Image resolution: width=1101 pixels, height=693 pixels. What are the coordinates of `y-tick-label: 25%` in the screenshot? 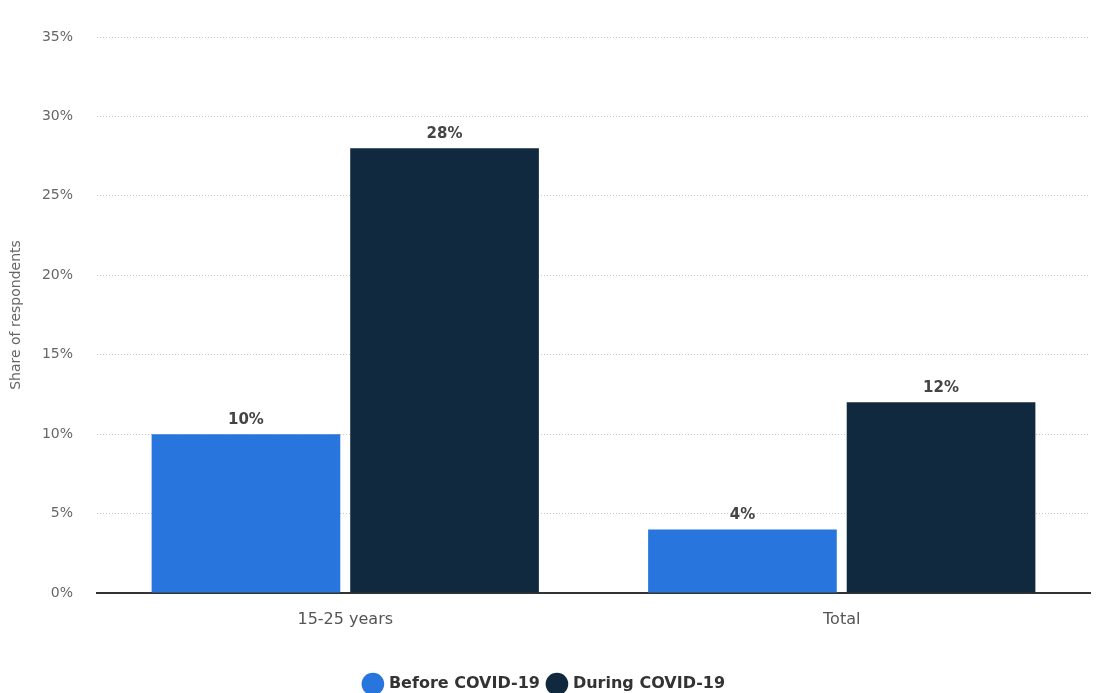 It's located at (57, 194).